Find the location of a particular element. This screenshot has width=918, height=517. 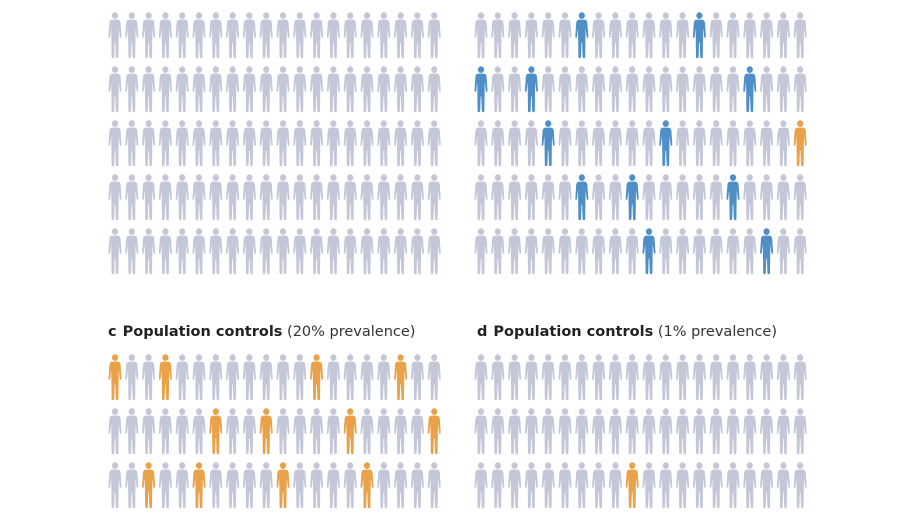

panel-c-letter: c is located at coordinates (112, 332).